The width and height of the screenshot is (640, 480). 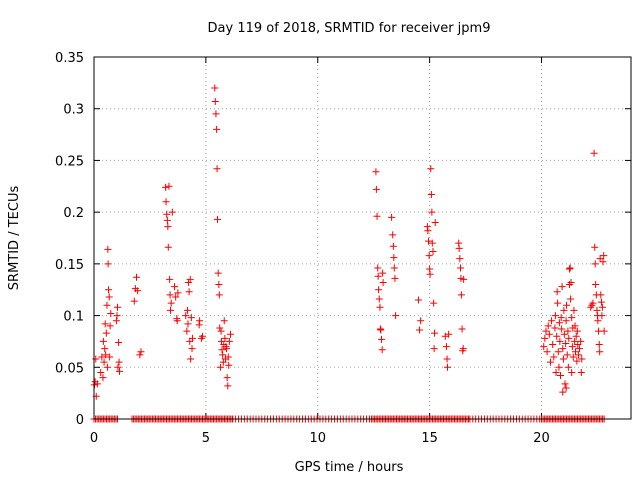 I want to click on x-tick-label: 20, so click(x=541, y=438).